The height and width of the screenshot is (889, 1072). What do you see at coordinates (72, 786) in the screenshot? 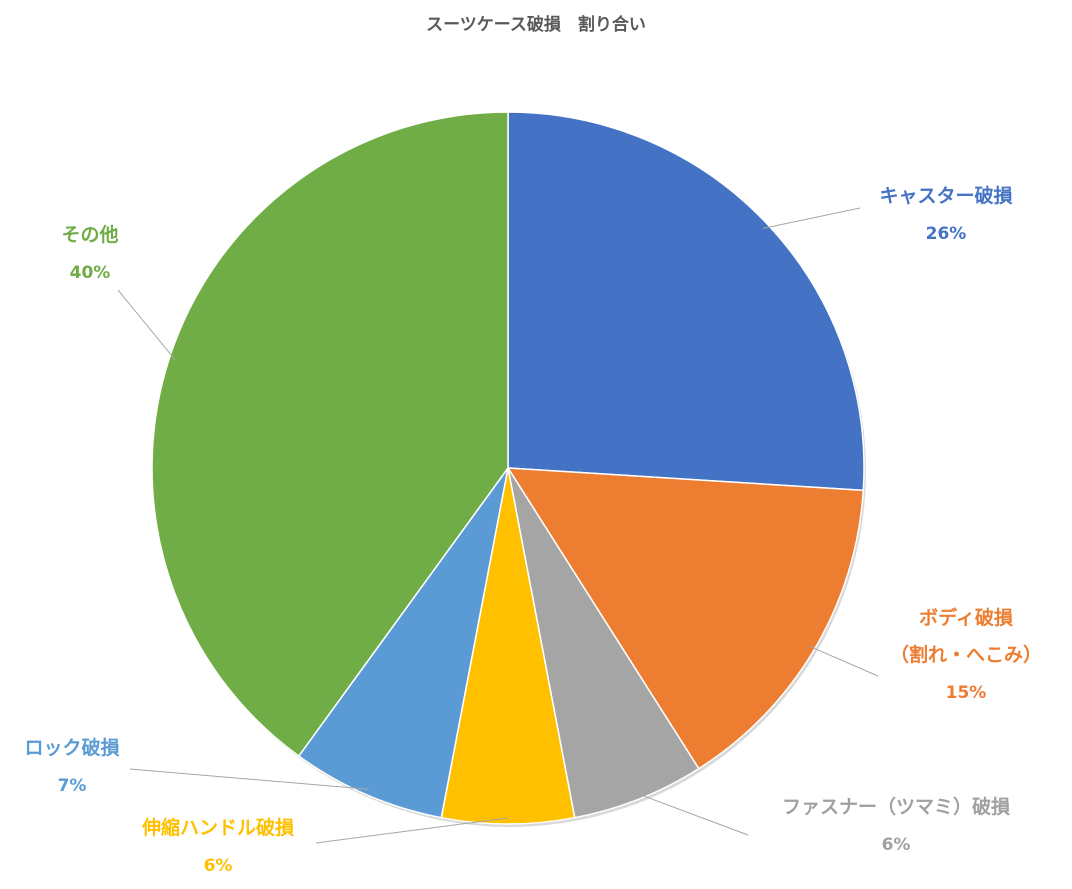
I see `data-label-percent-5: 7%` at bounding box center [72, 786].